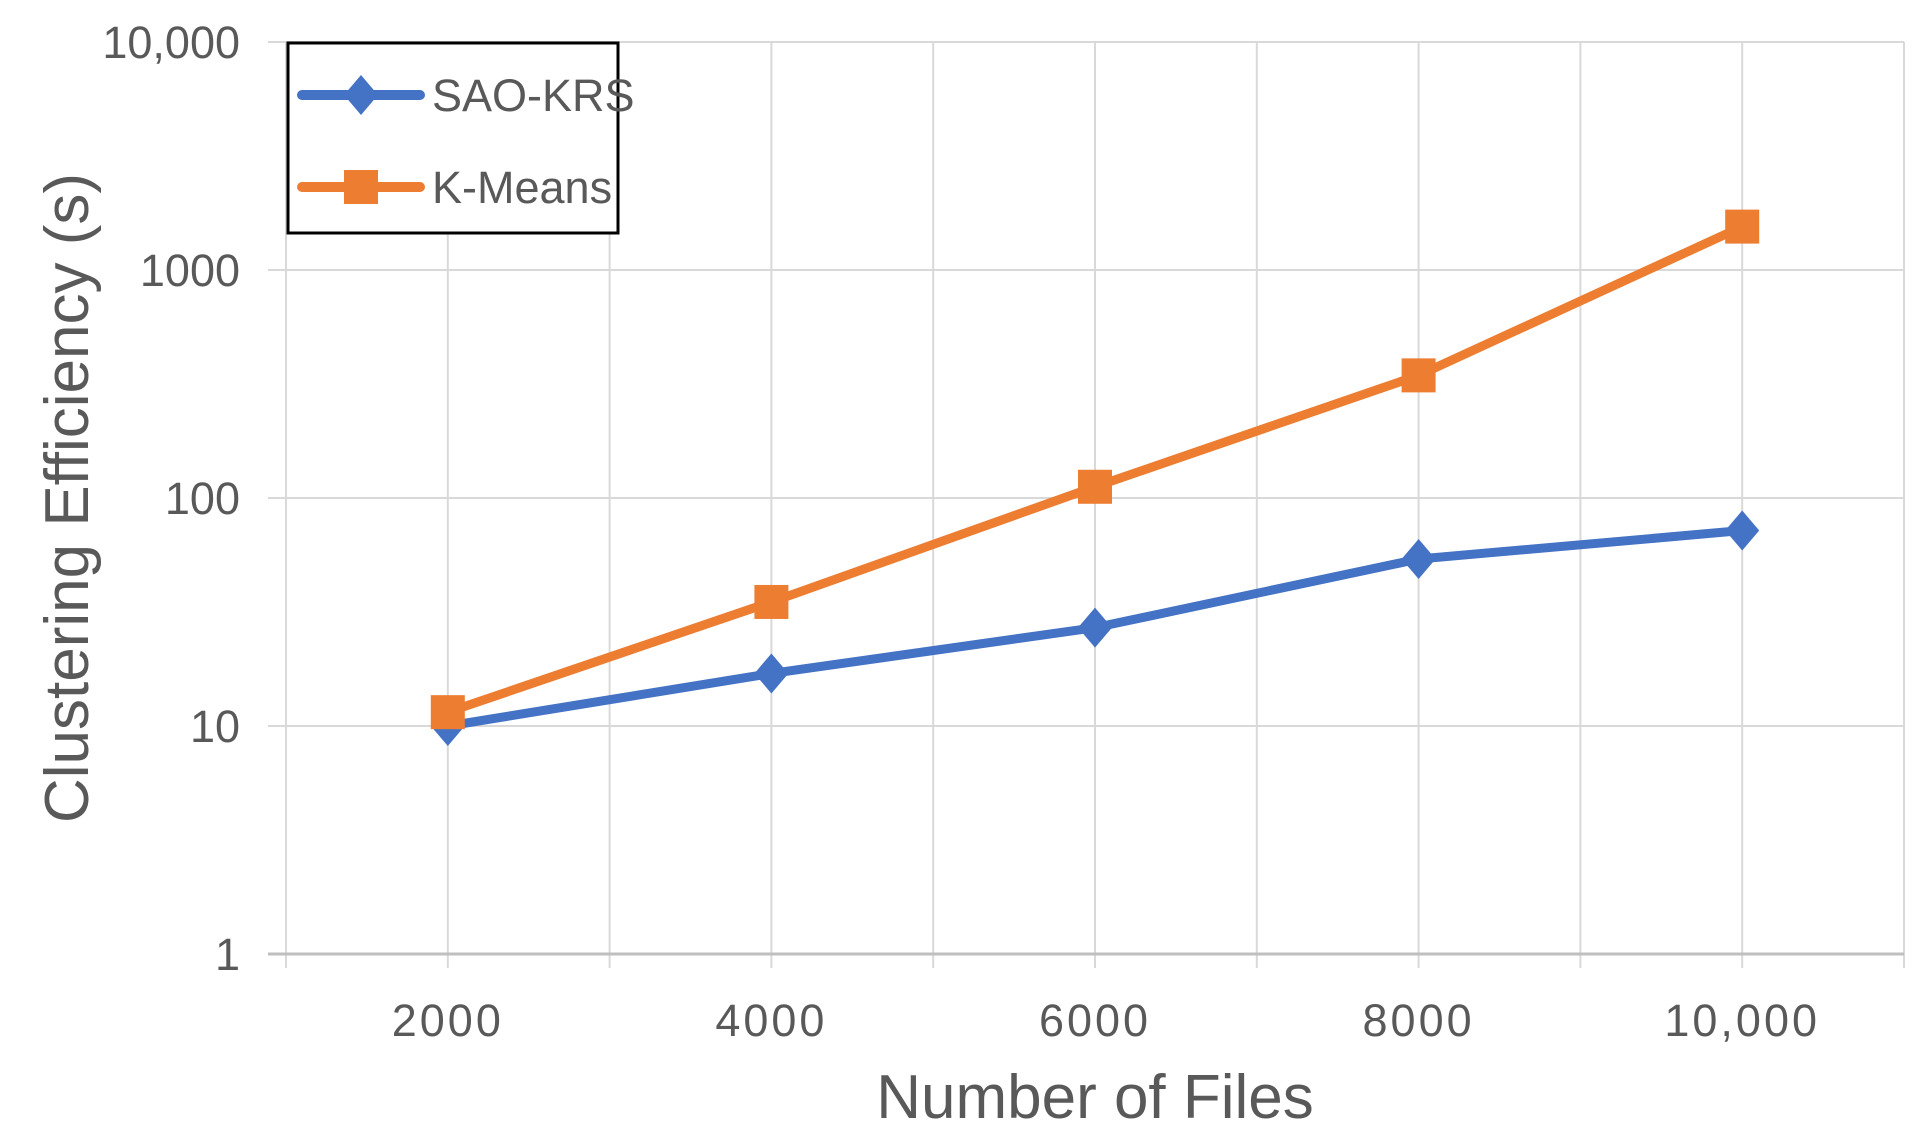  What do you see at coordinates (202, 498) in the screenshot?
I see `y-tick-label: 100` at bounding box center [202, 498].